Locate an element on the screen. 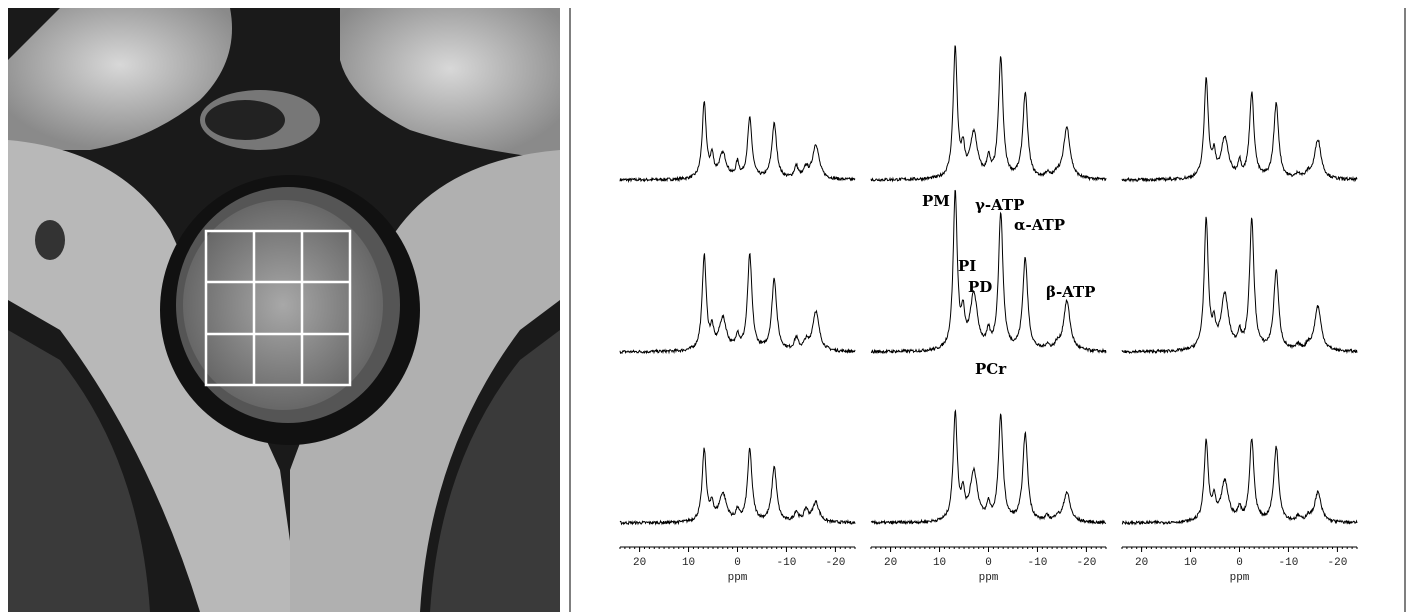  peak-label: PM is located at coordinates (936, 201).